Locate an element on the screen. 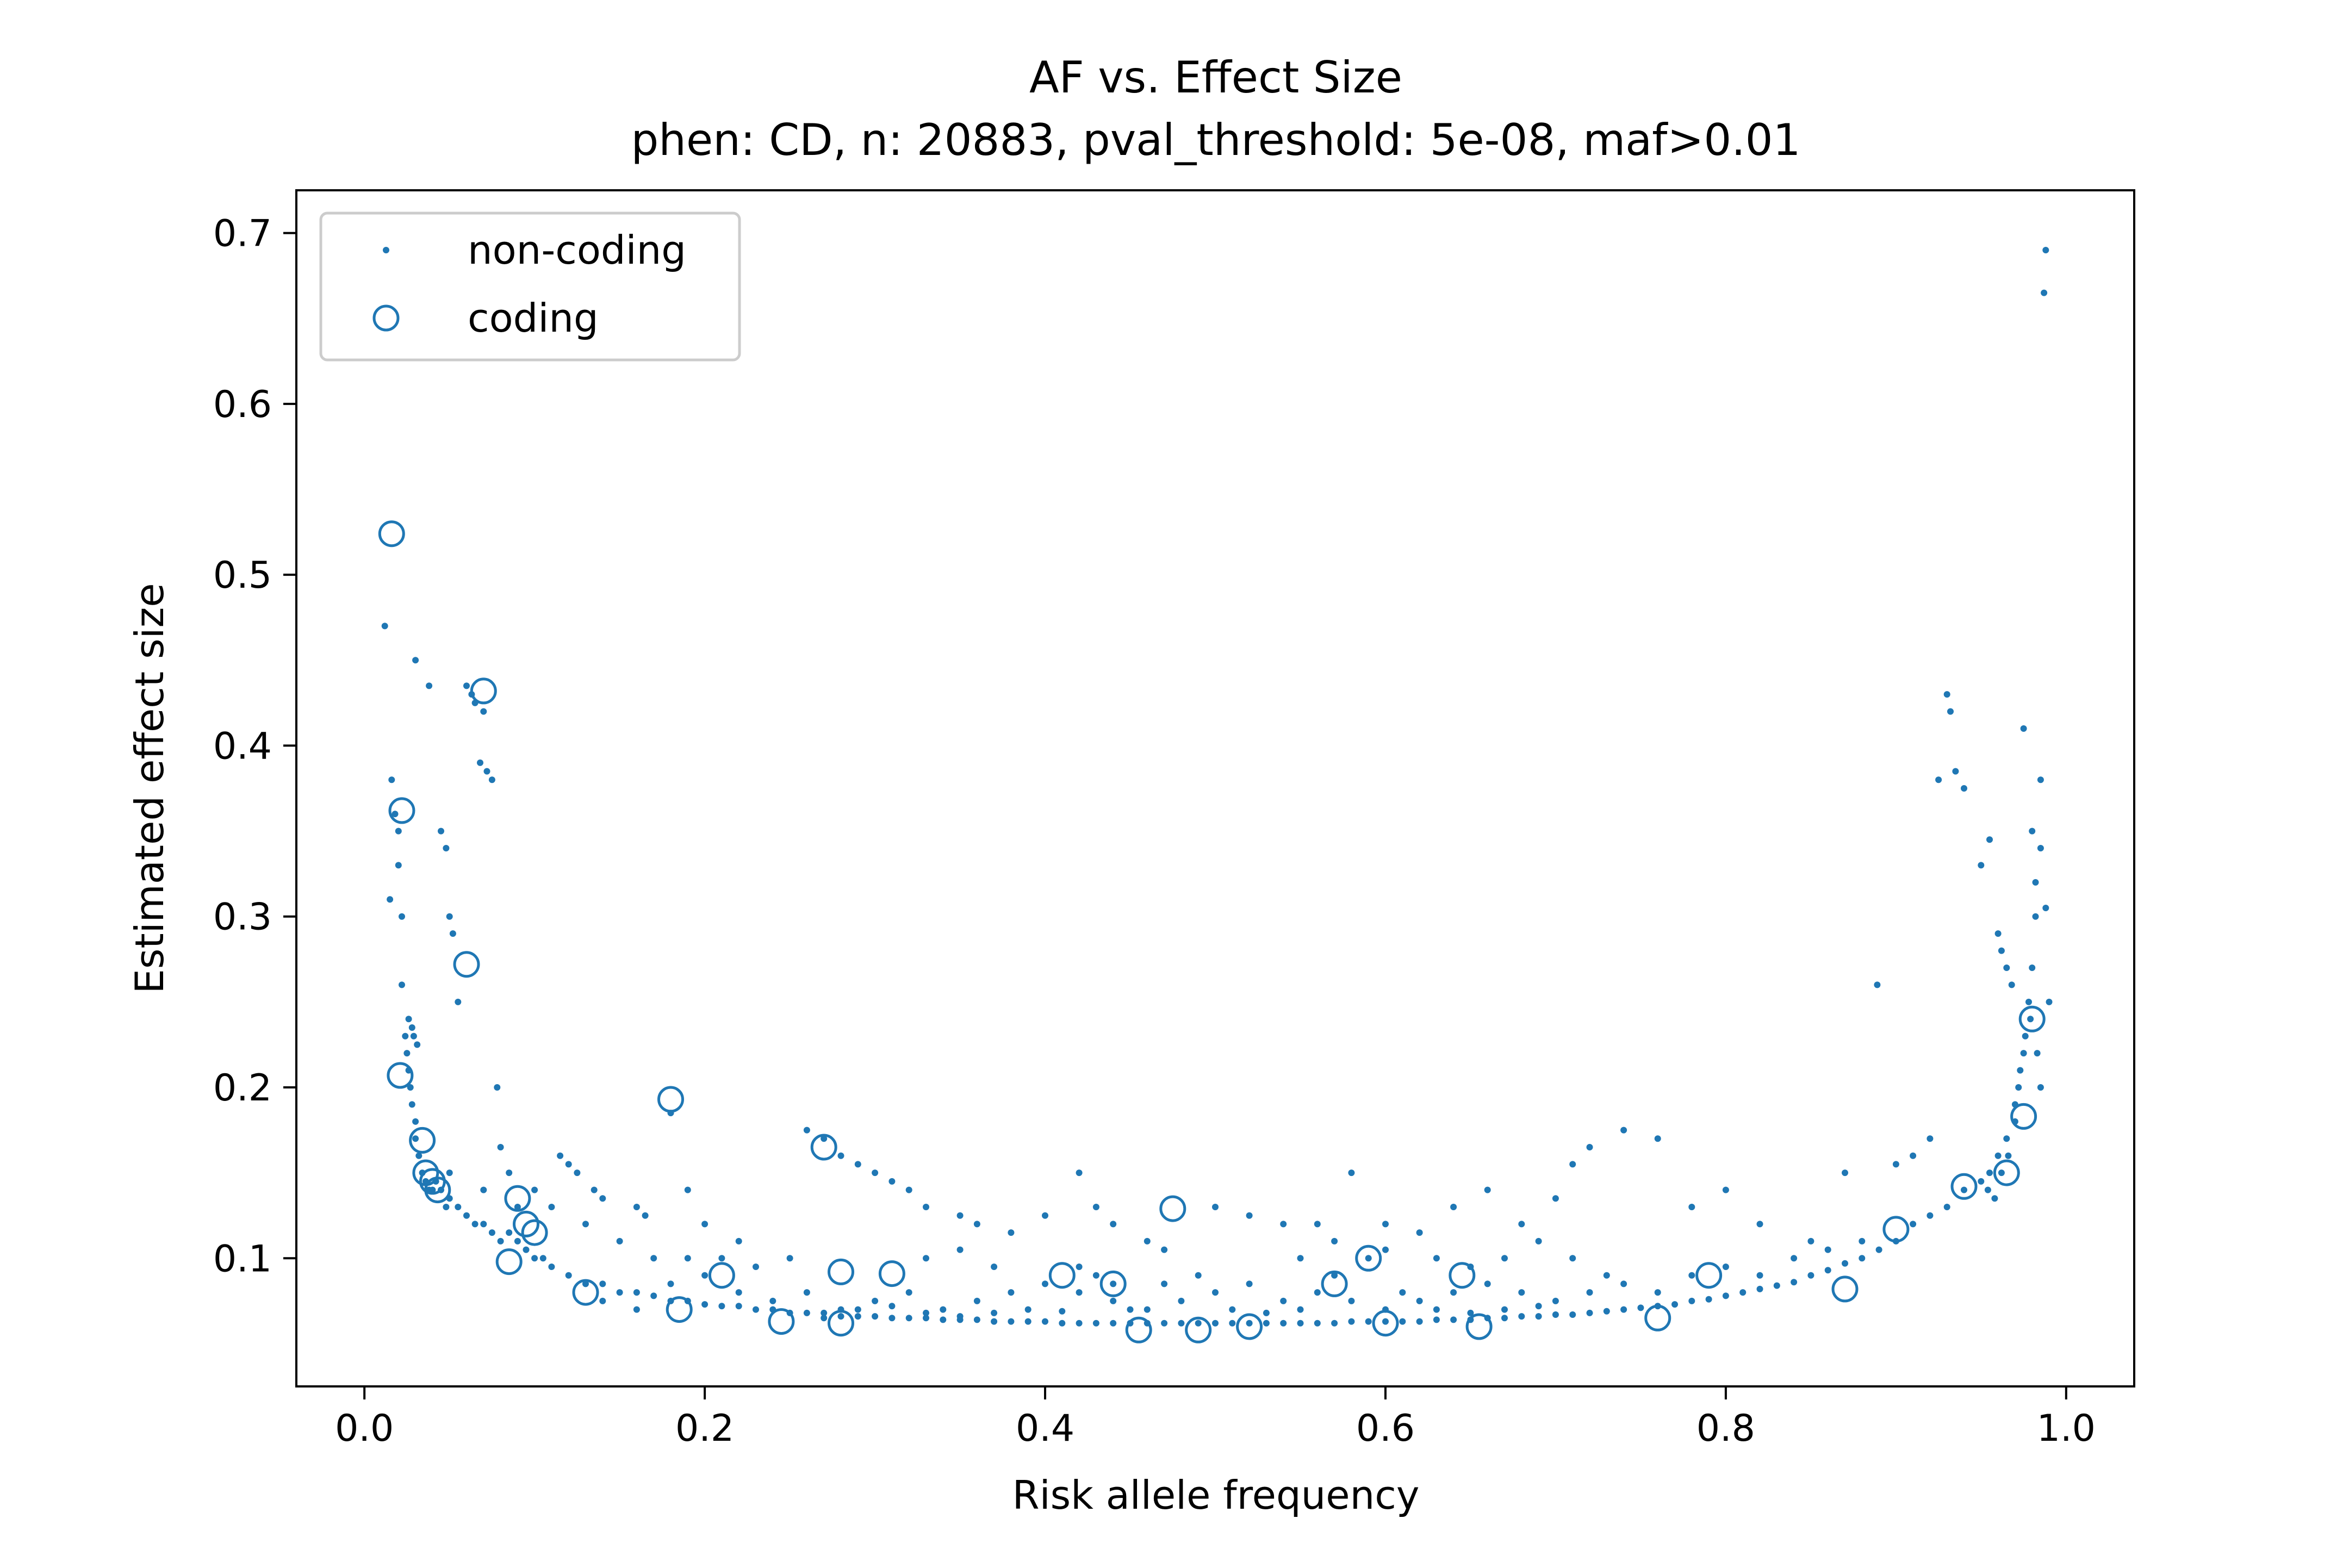  legend-circle-marker is located at coordinates (386, 318).